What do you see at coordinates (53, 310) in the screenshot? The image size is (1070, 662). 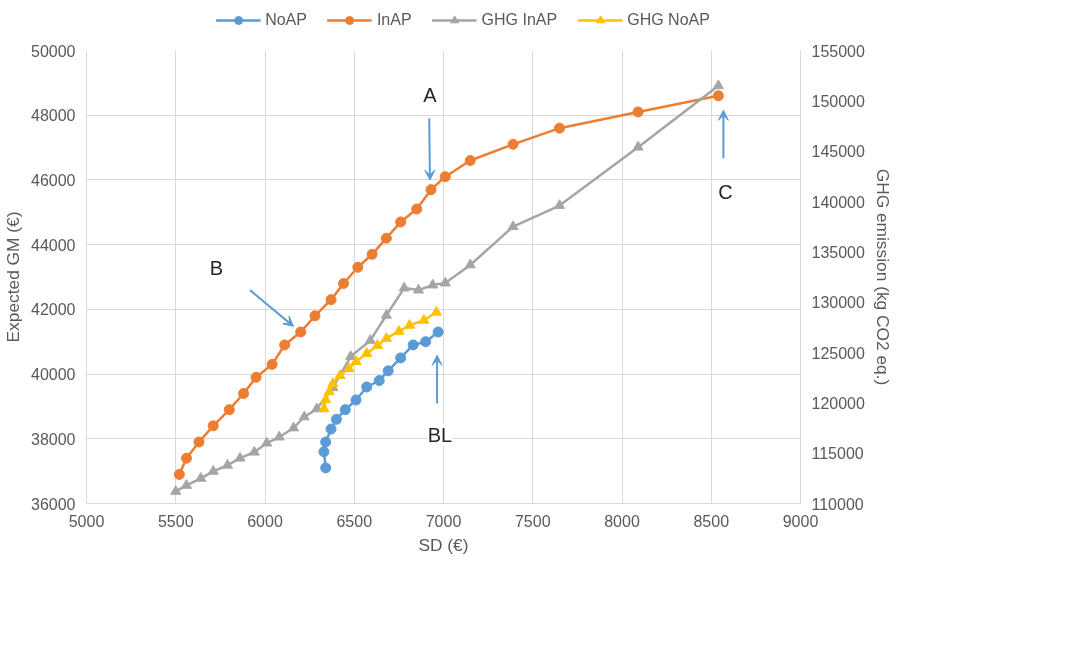 I see `y-tick-label: 42000` at bounding box center [53, 310].